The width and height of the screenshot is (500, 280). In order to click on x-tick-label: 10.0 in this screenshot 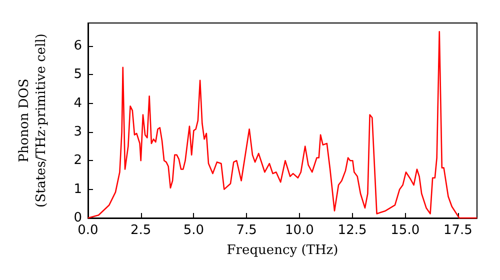, I will do `click(299, 230)`.